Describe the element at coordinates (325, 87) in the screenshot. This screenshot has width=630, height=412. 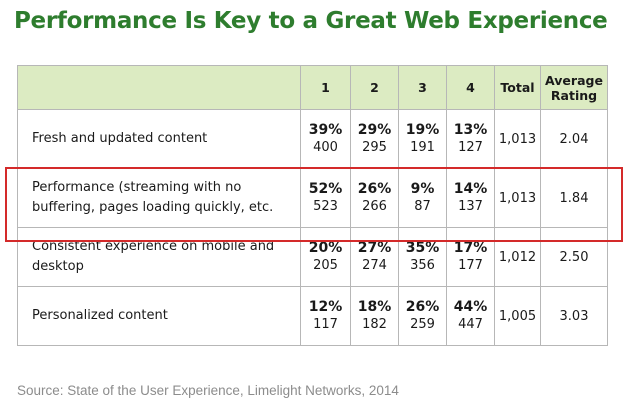
I see `header-rating-1: 1` at that location.